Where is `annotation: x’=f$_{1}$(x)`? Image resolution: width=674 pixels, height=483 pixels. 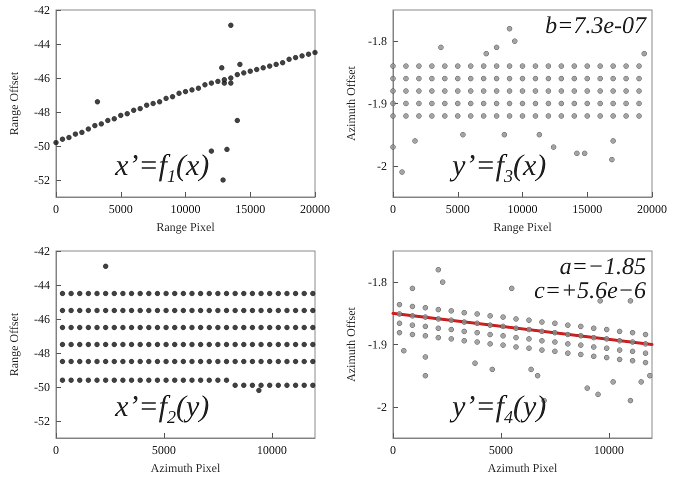
annotation: x’=f$_{1}$(x) is located at coordinates (162, 167).